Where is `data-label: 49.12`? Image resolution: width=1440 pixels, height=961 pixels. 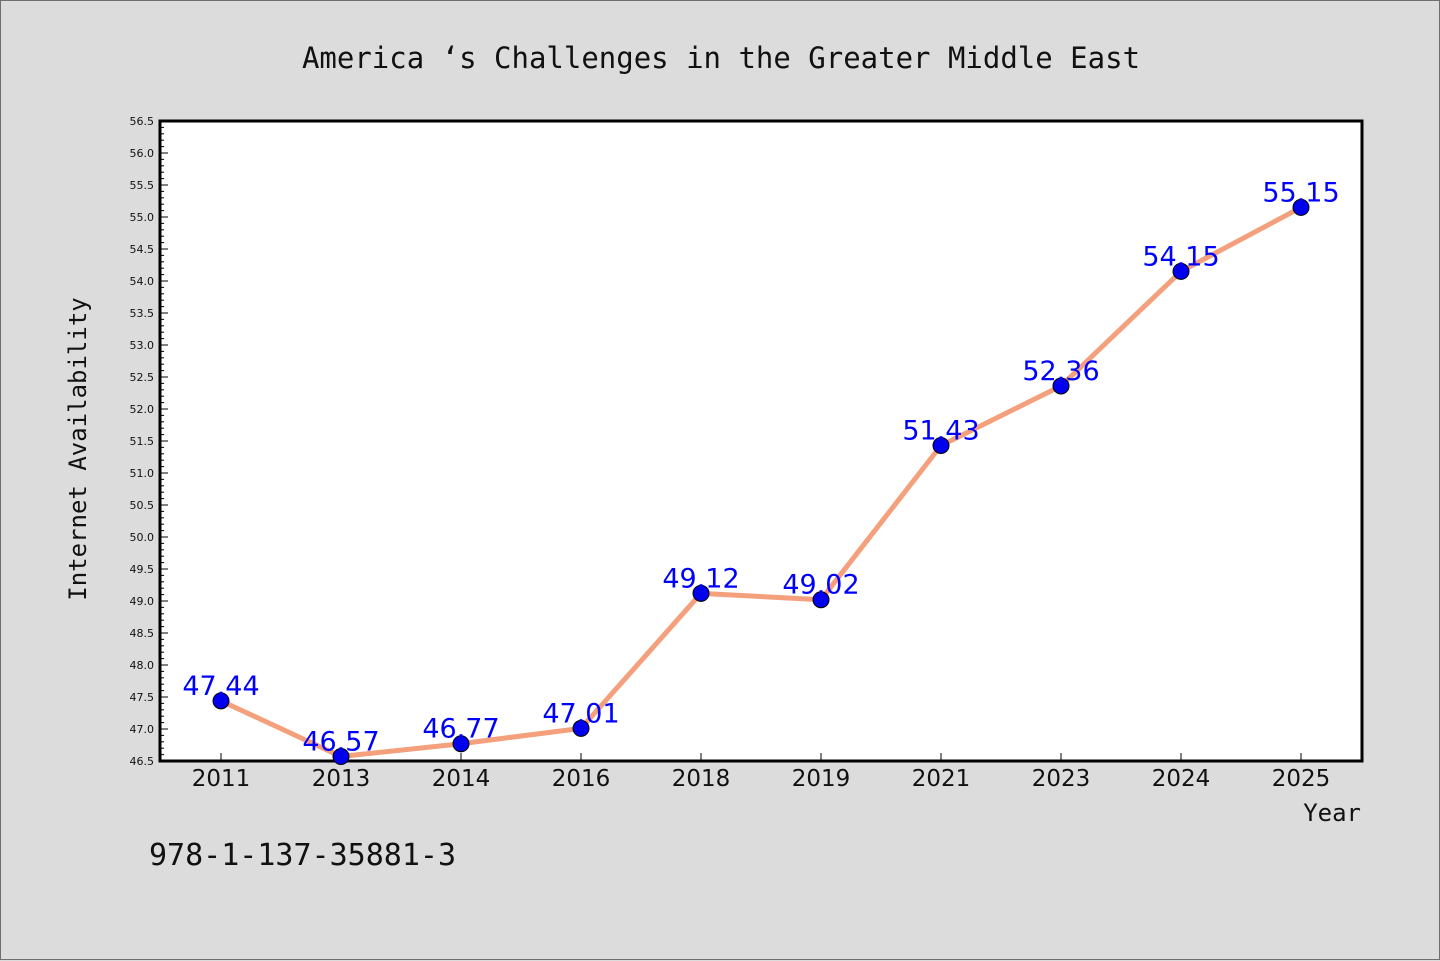
data-label: 49.12 is located at coordinates (700, 578).